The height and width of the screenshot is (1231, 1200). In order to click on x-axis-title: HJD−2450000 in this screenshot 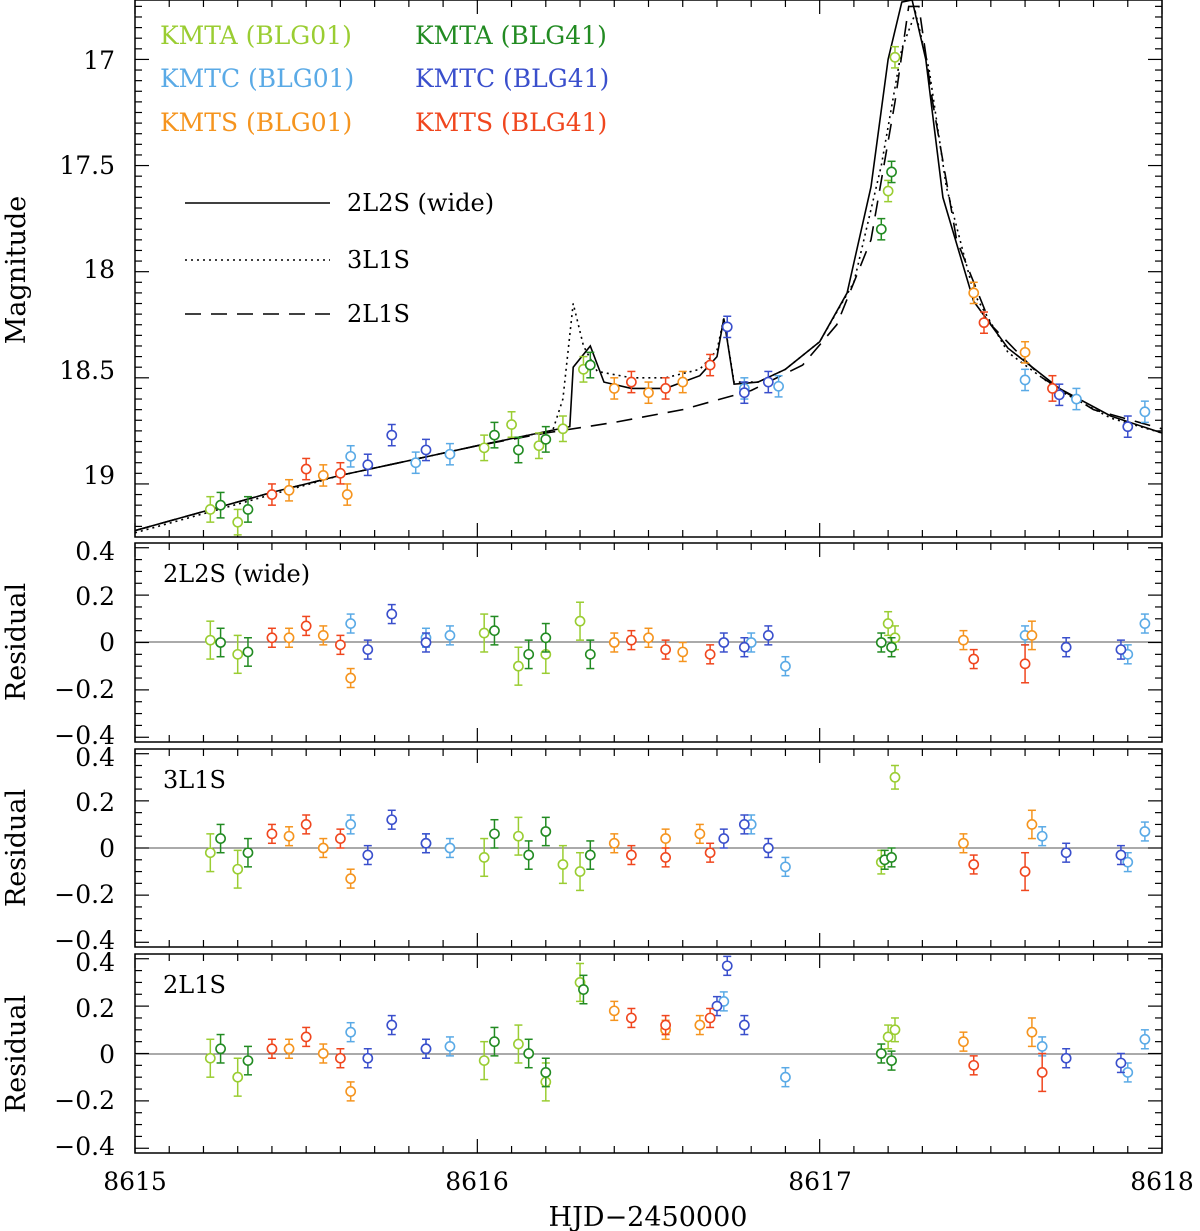, I will do `click(648, 1216)`.